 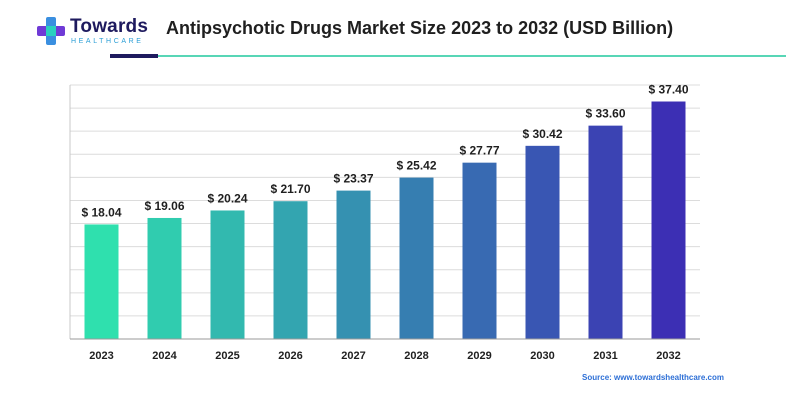 What do you see at coordinates (605, 356) in the screenshot?
I see `x-tick-label: 2031` at bounding box center [605, 356].